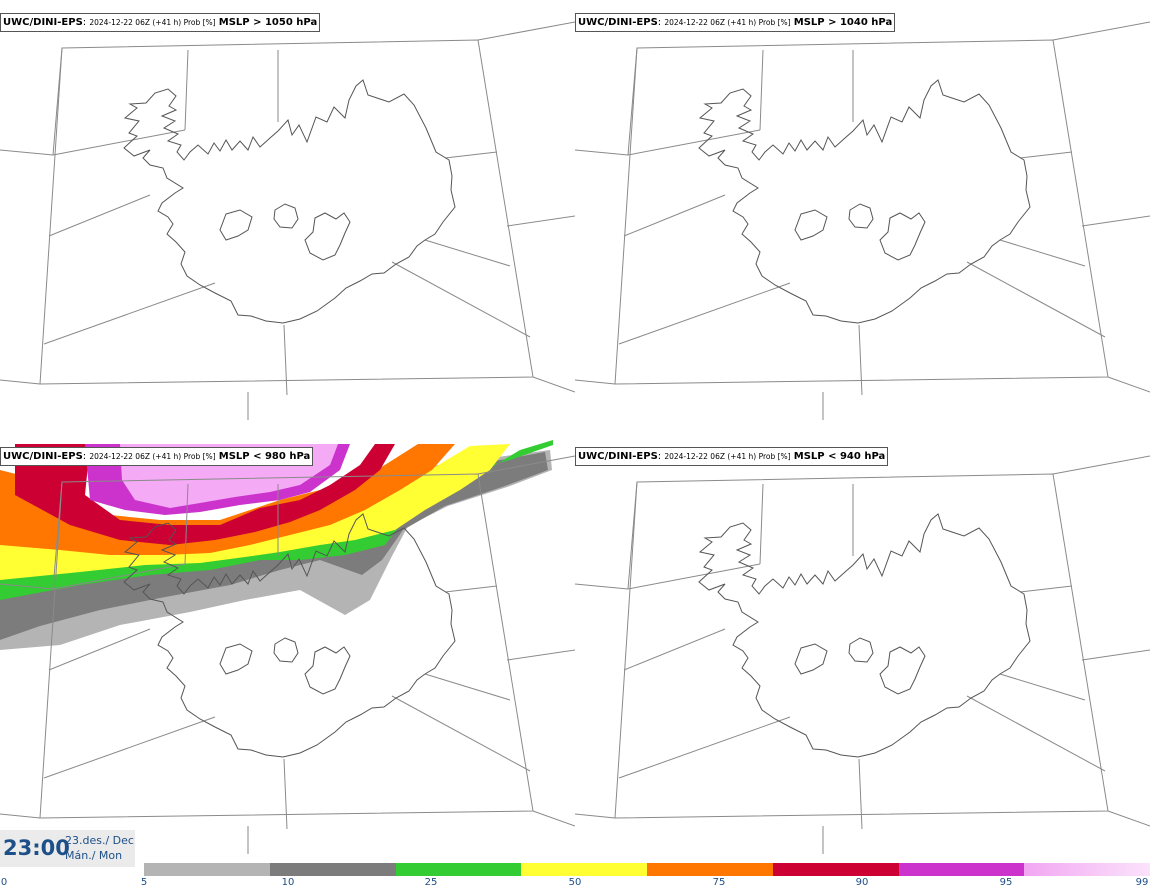 This screenshot has height=891, width=1150. I want to click on colorbar-tick-label: 5, so click(144, 882).